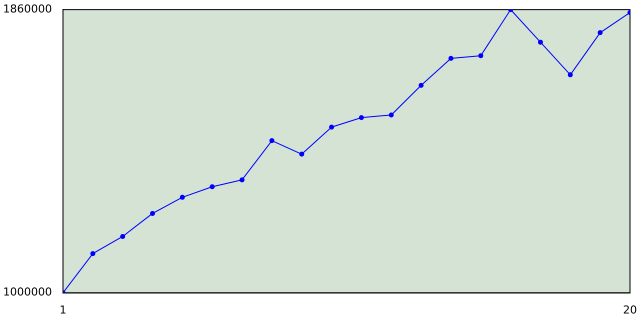 The image size is (640, 320). What do you see at coordinates (62, 309) in the screenshot?
I see `x-tick-label: 1` at bounding box center [62, 309].